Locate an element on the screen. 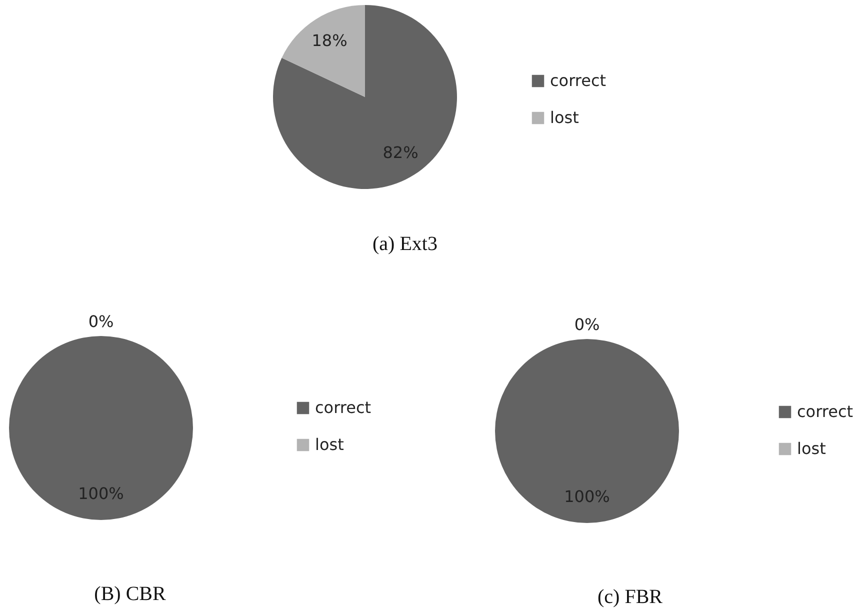  text: (c) FBR is located at coordinates (631, 597).